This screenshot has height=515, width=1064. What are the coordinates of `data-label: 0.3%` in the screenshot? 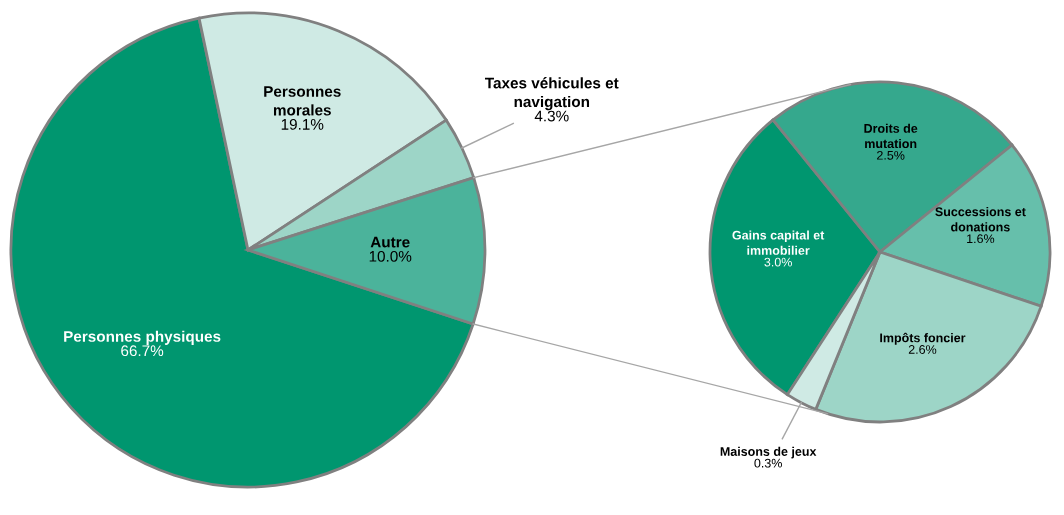 It's located at (768, 463).